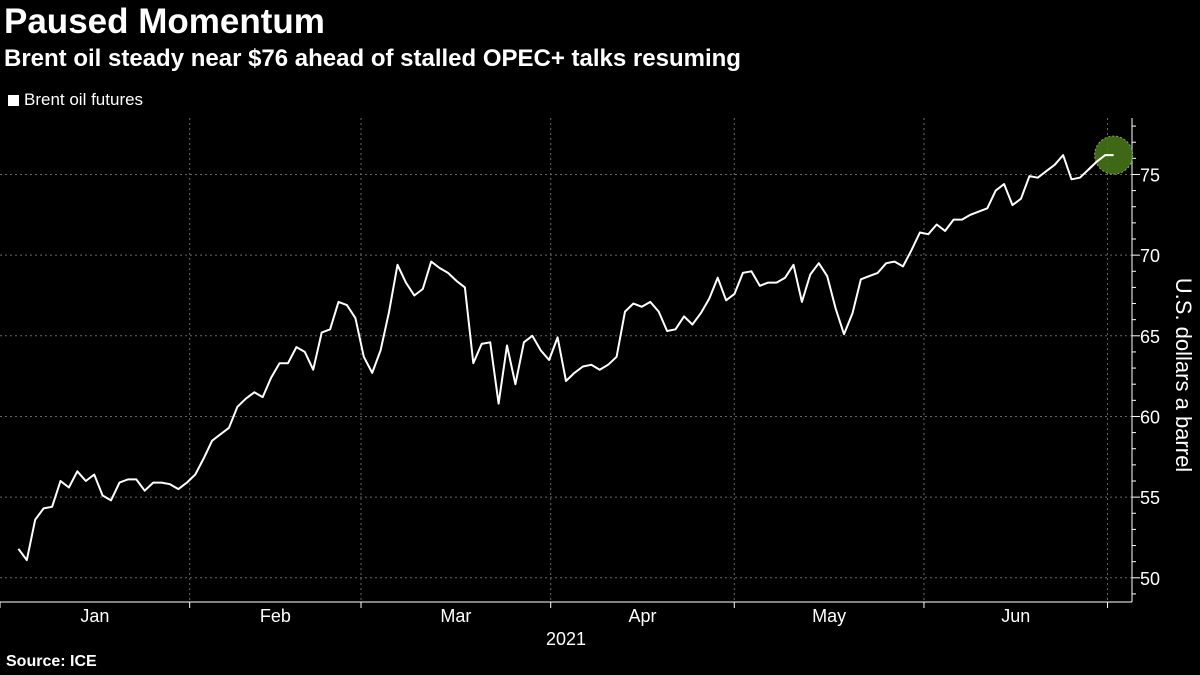 The height and width of the screenshot is (675, 1200). I want to click on y-tick-label: 50, so click(1150, 579).